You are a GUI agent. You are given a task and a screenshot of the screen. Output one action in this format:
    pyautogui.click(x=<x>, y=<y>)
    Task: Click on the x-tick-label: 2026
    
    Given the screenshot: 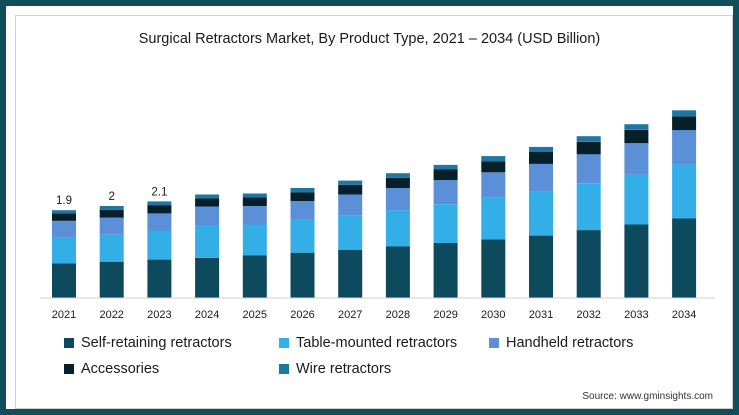 What is the action you would take?
    pyautogui.click(x=302, y=315)
    